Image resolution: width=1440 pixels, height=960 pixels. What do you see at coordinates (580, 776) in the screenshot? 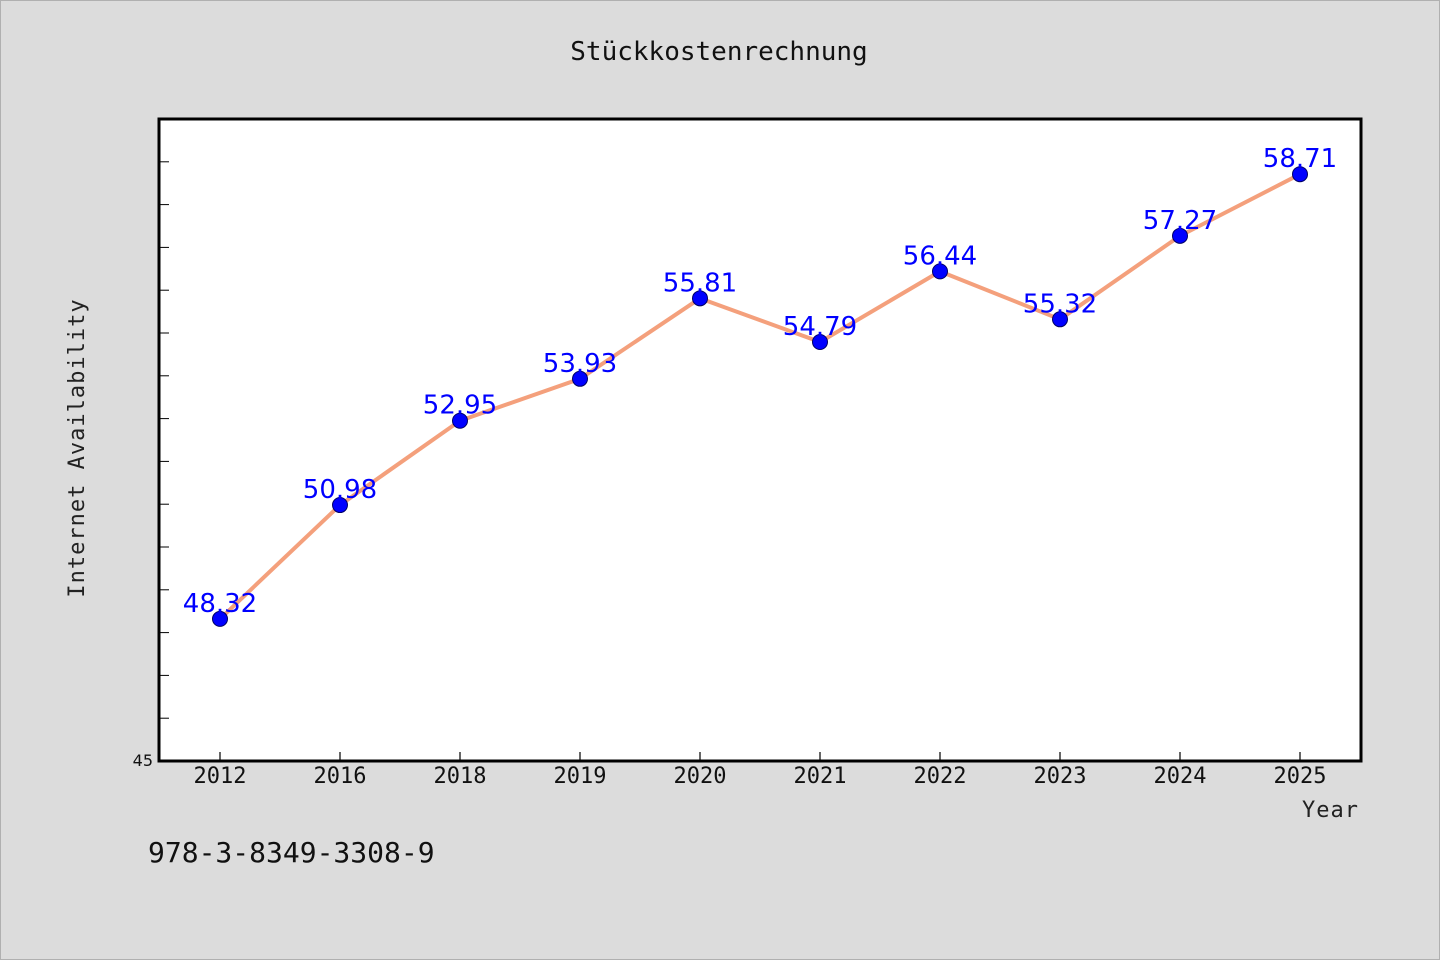
I see `x-tick-label: 2019` at bounding box center [580, 776].